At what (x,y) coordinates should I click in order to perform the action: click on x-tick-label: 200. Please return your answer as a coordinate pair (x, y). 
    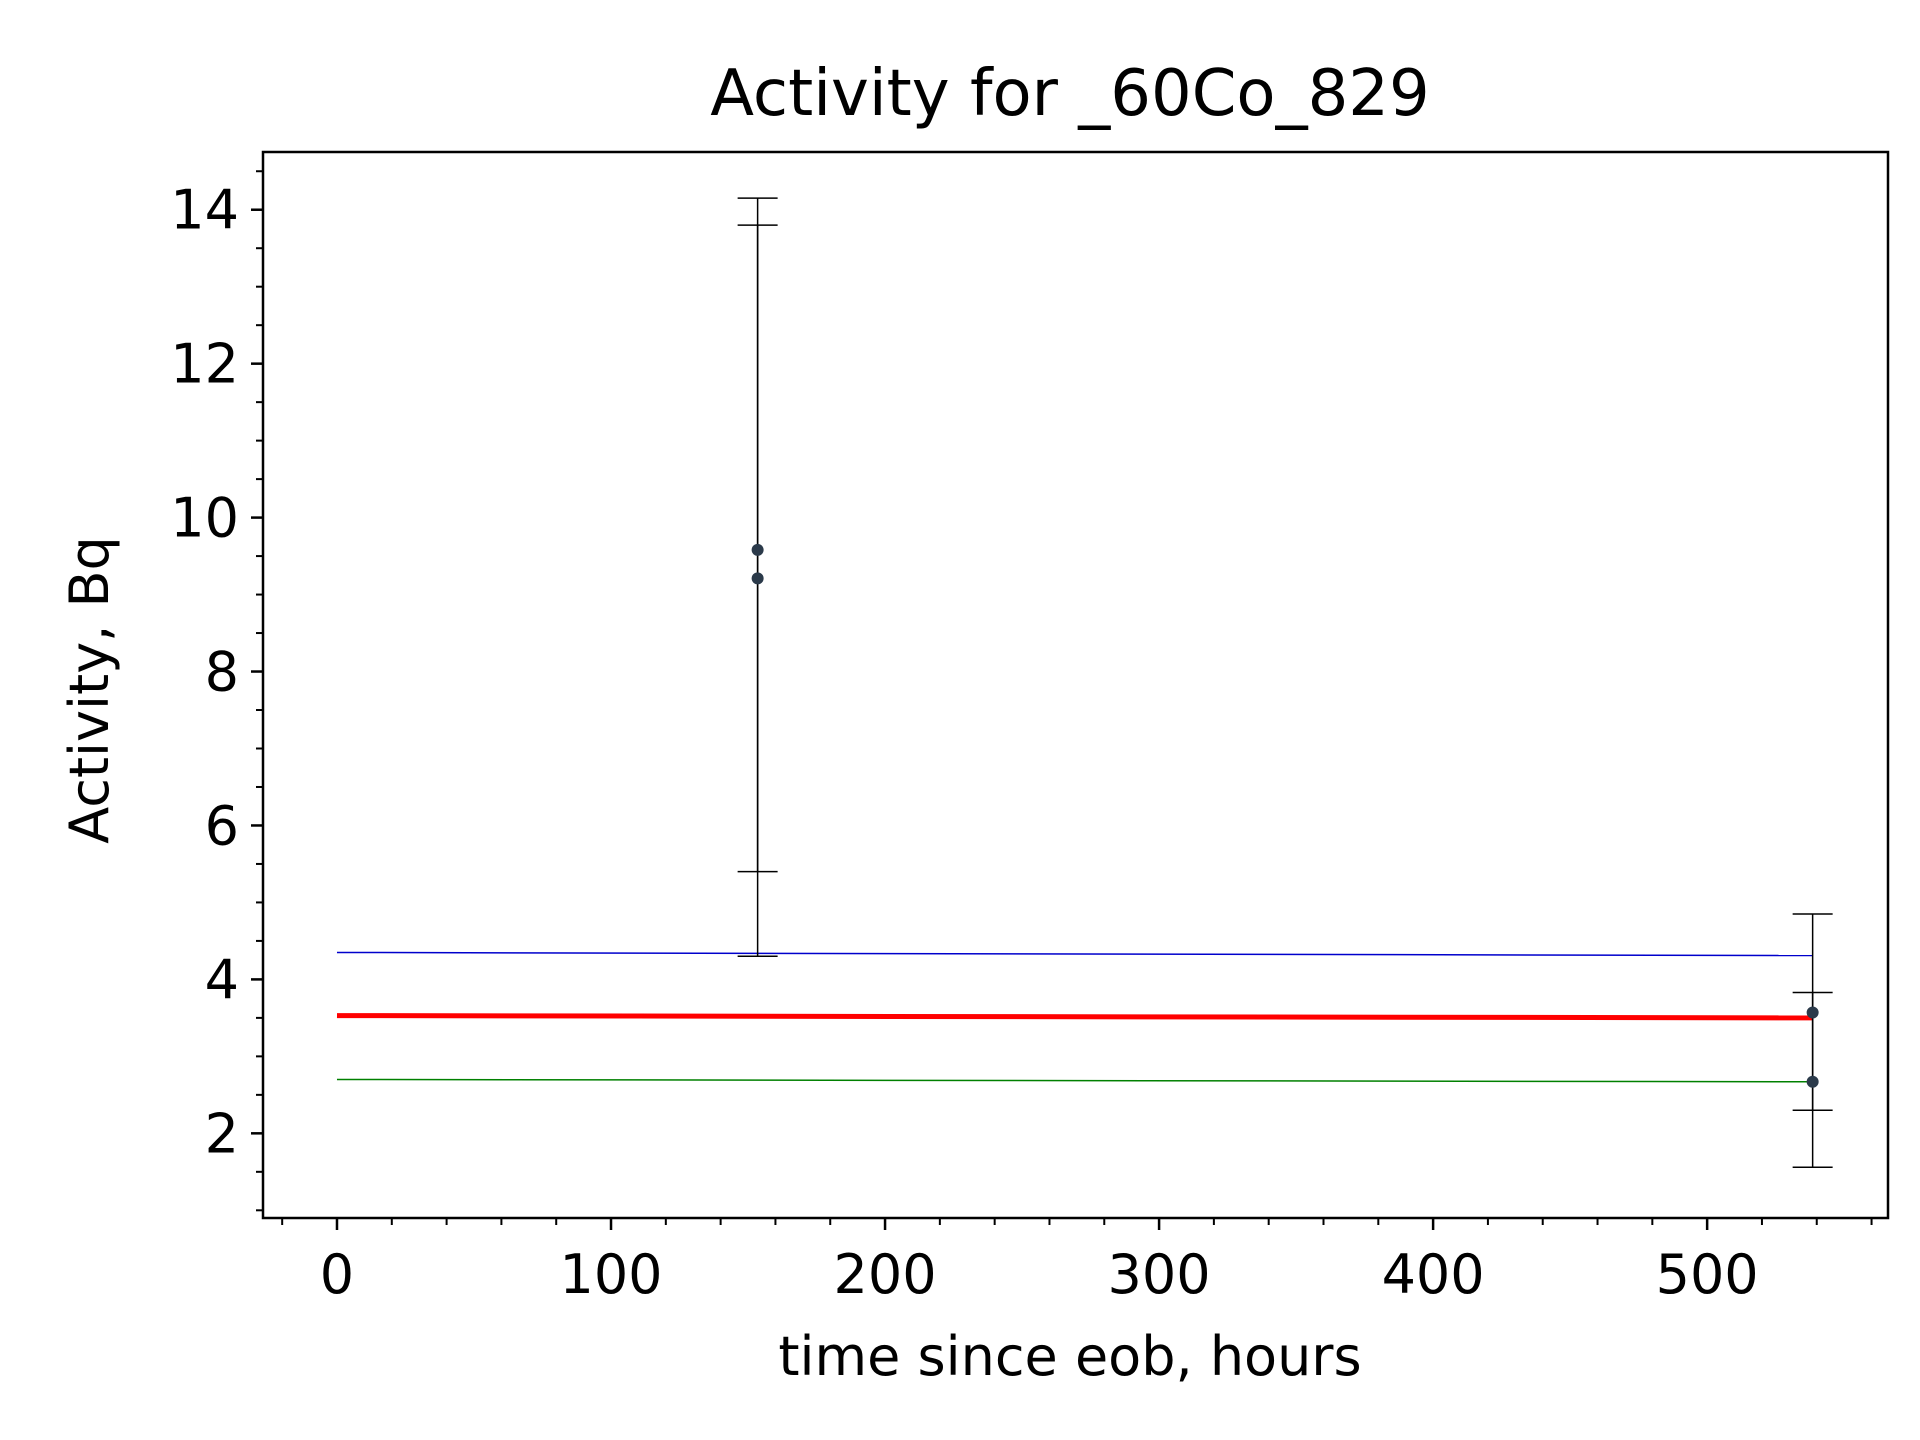
    Looking at the image, I should click on (885, 1274).